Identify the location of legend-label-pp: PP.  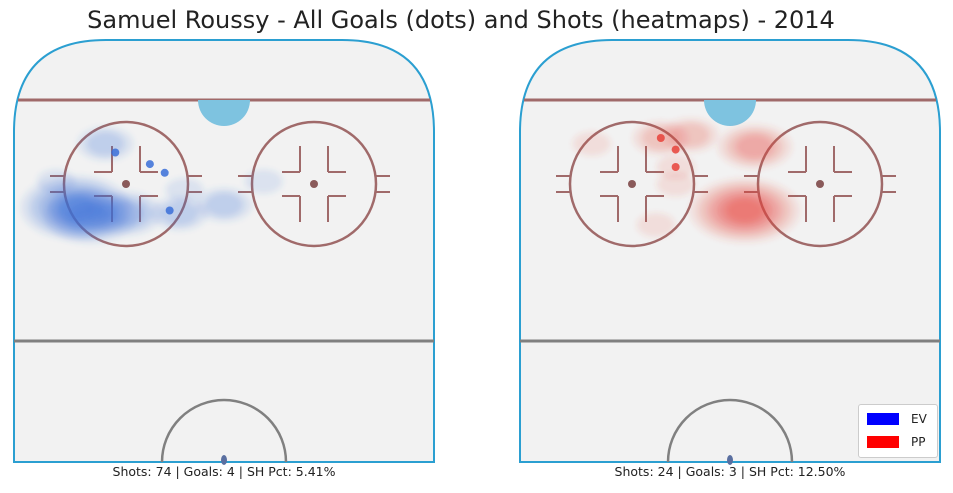
(918, 442).